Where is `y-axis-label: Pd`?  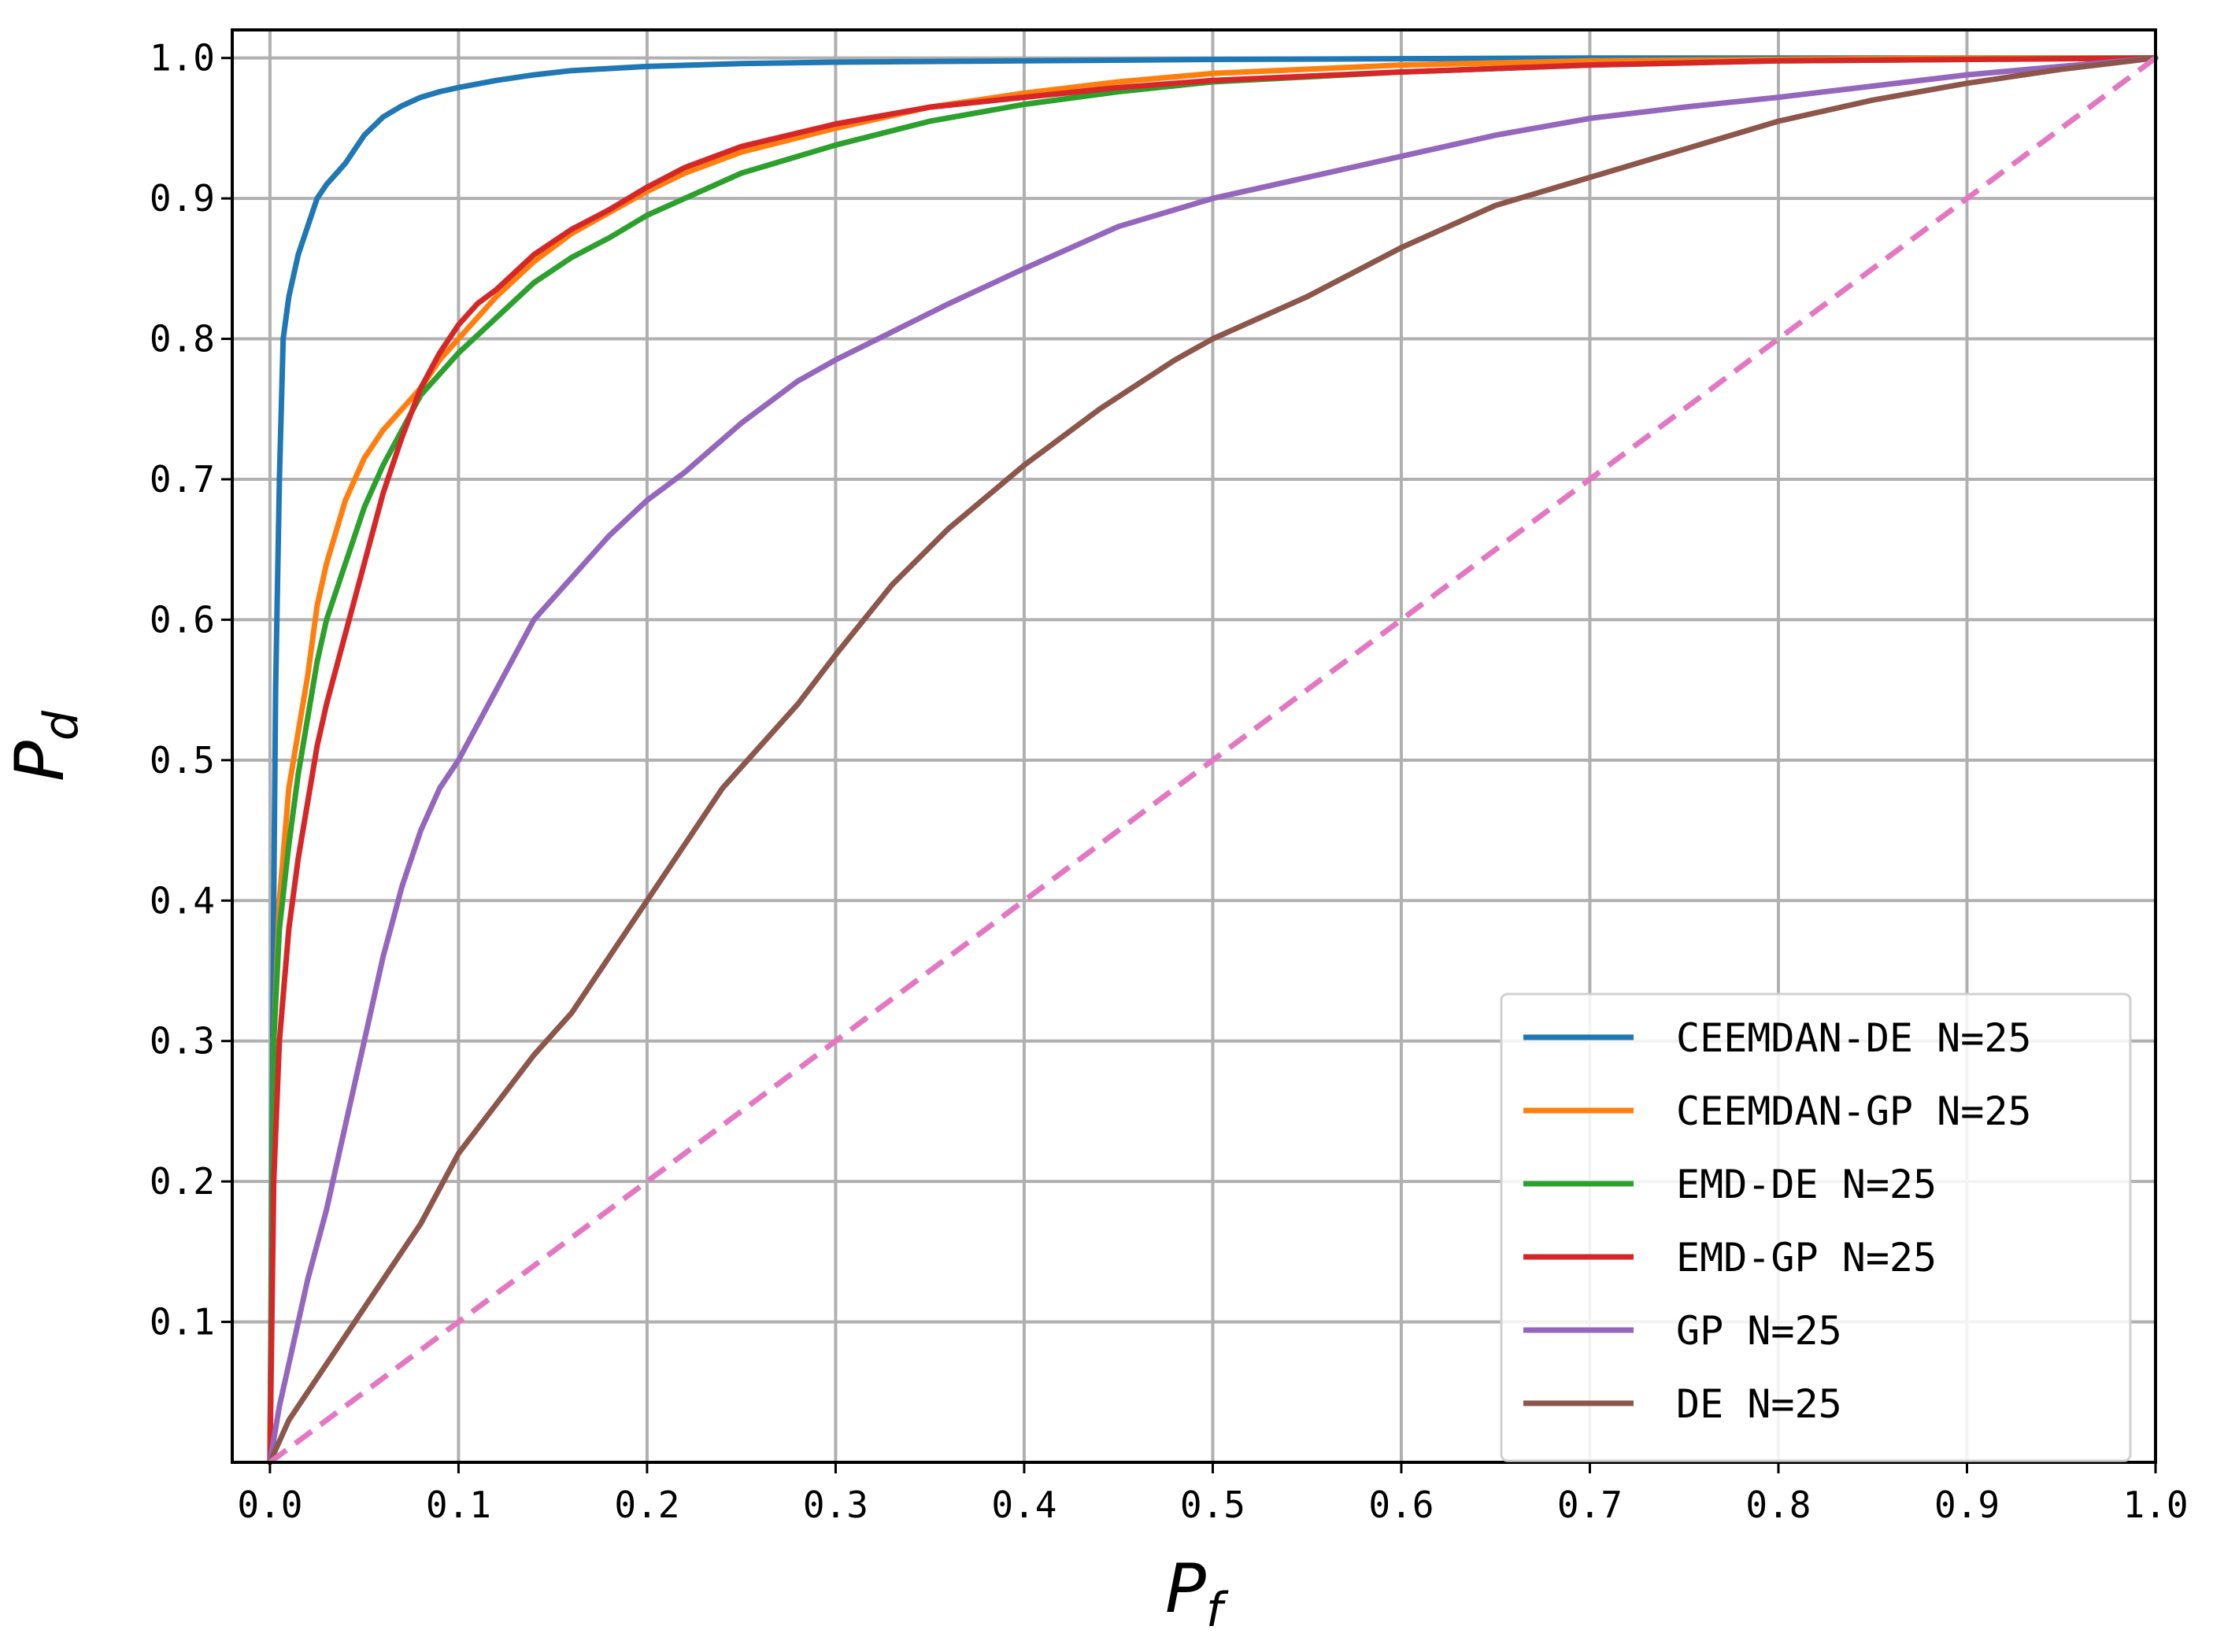
y-axis-label: Pd is located at coordinates (45, 746).